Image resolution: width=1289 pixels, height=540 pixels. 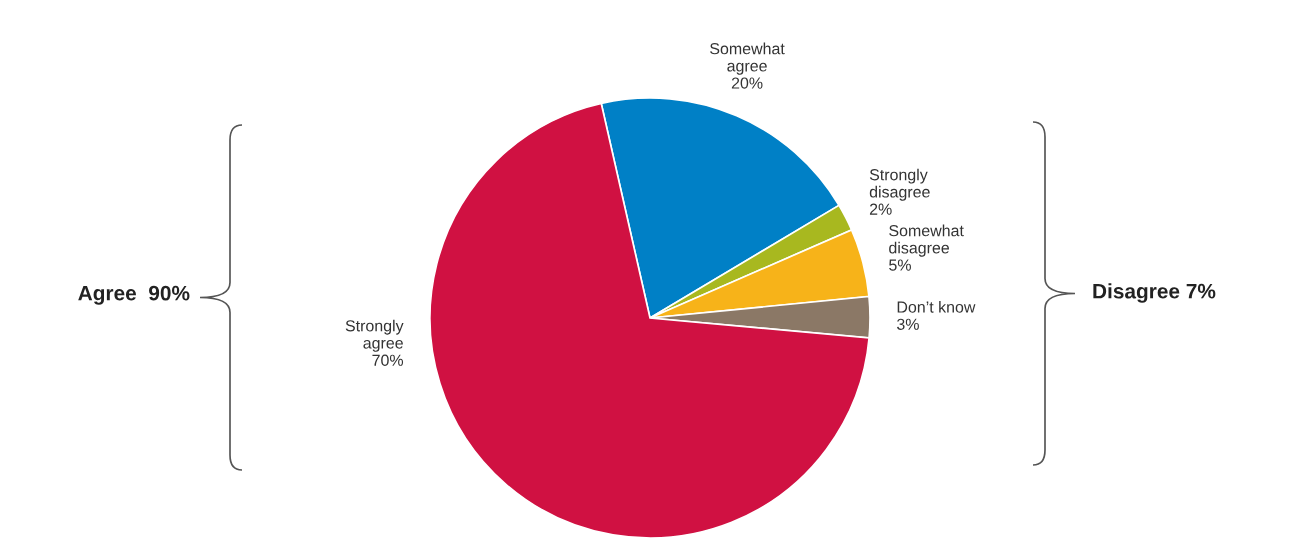 What do you see at coordinates (936, 307) in the screenshot?
I see `slice-label: Don’t know` at bounding box center [936, 307].